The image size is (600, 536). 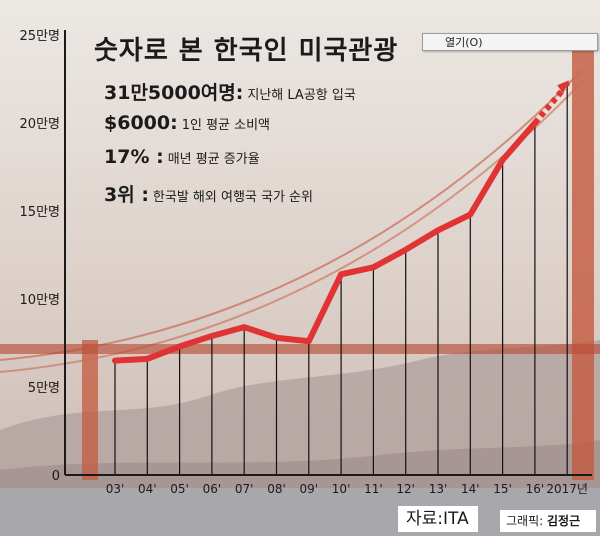 I want to click on source-label: 자료:ITA, so click(x=438, y=519).